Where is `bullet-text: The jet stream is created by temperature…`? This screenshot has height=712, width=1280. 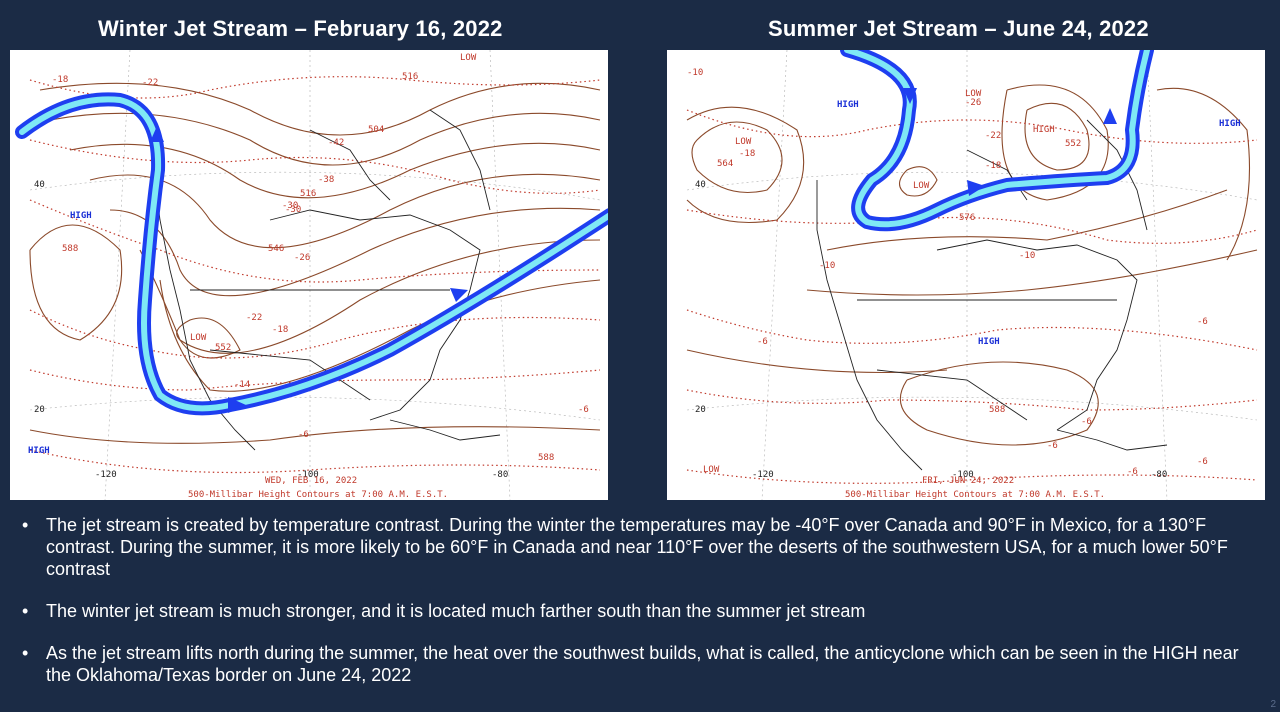 bullet-text: The jet stream is created by temperature… is located at coordinates (637, 547).